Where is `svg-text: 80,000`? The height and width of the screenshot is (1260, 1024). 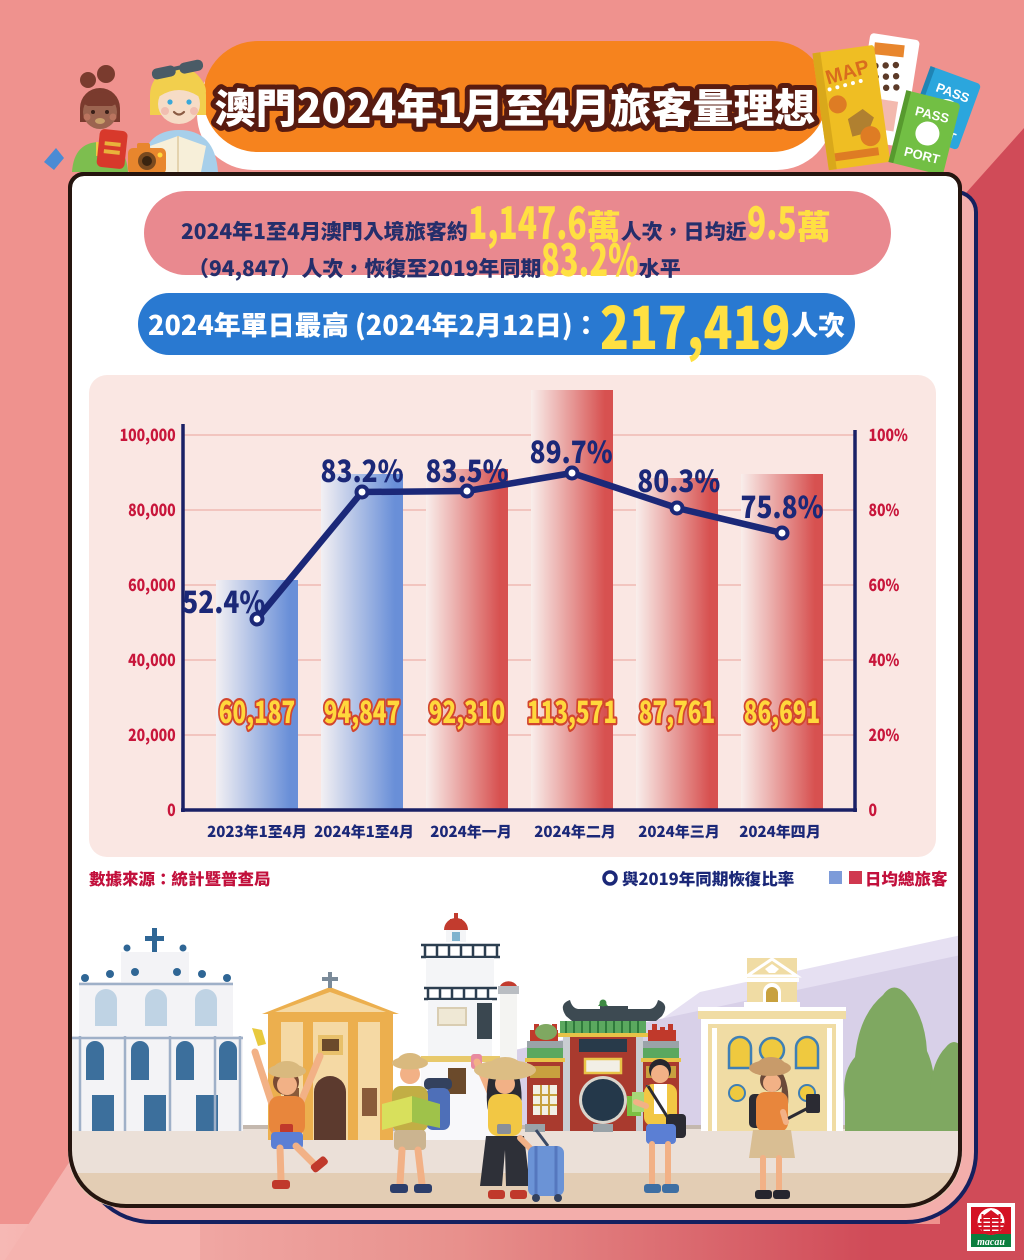 svg-text: 80,000 is located at coordinates (152, 510).